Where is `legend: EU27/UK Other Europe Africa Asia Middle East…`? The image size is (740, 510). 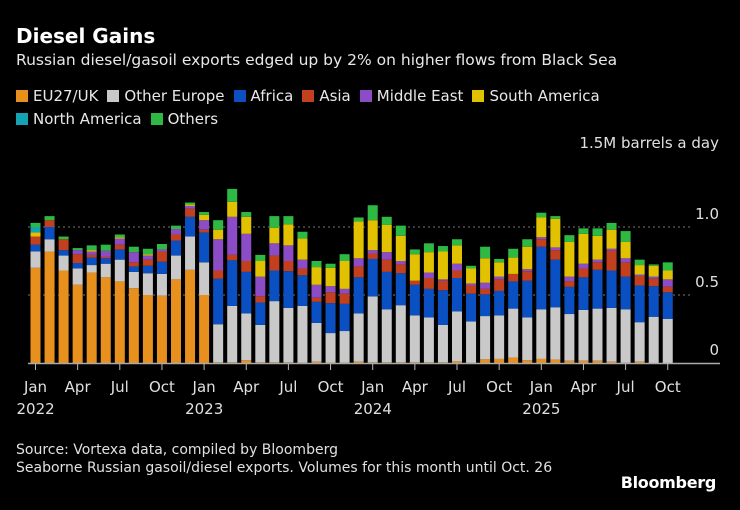
legend: EU27/UK Other Europe Africa Asia Middle East… is located at coordinates (366, 108).